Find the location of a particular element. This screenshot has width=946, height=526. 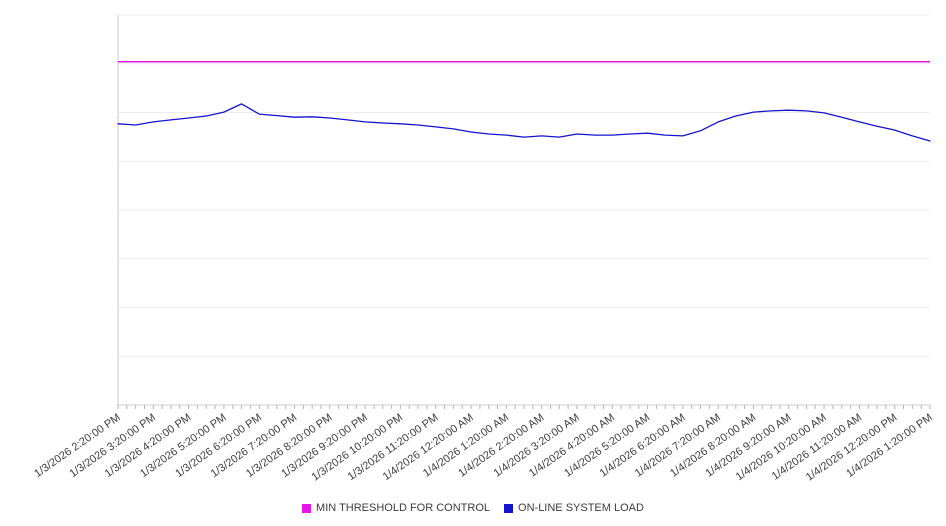

legend-item-min-threshold: MIN THRESHOLD FOR CONTROL is located at coordinates (396, 508).